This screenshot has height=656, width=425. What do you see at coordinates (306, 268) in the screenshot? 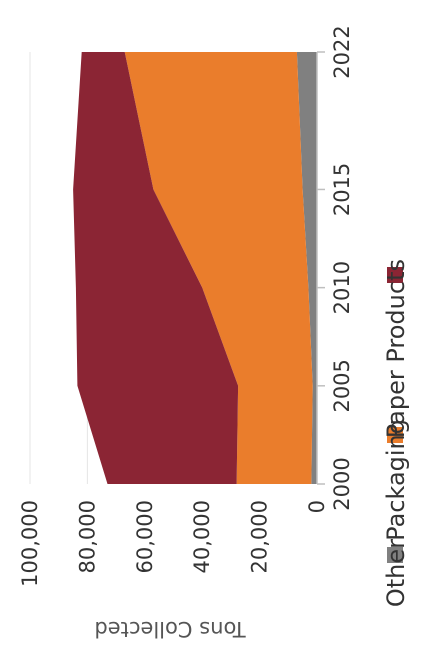
I see `area-other` at bounding box center [306, 268].